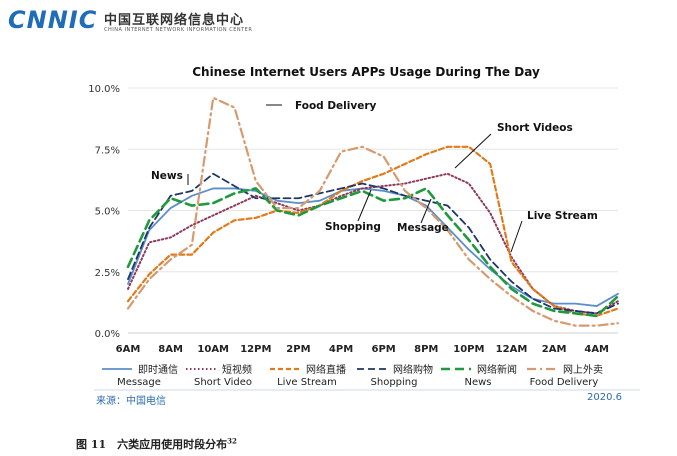 This screenshot has width=677, height=456. What do you see at coordinates (604, 397) in the screenshot?
I see `report-date: 2020.6` at bounding box center [604, 397].